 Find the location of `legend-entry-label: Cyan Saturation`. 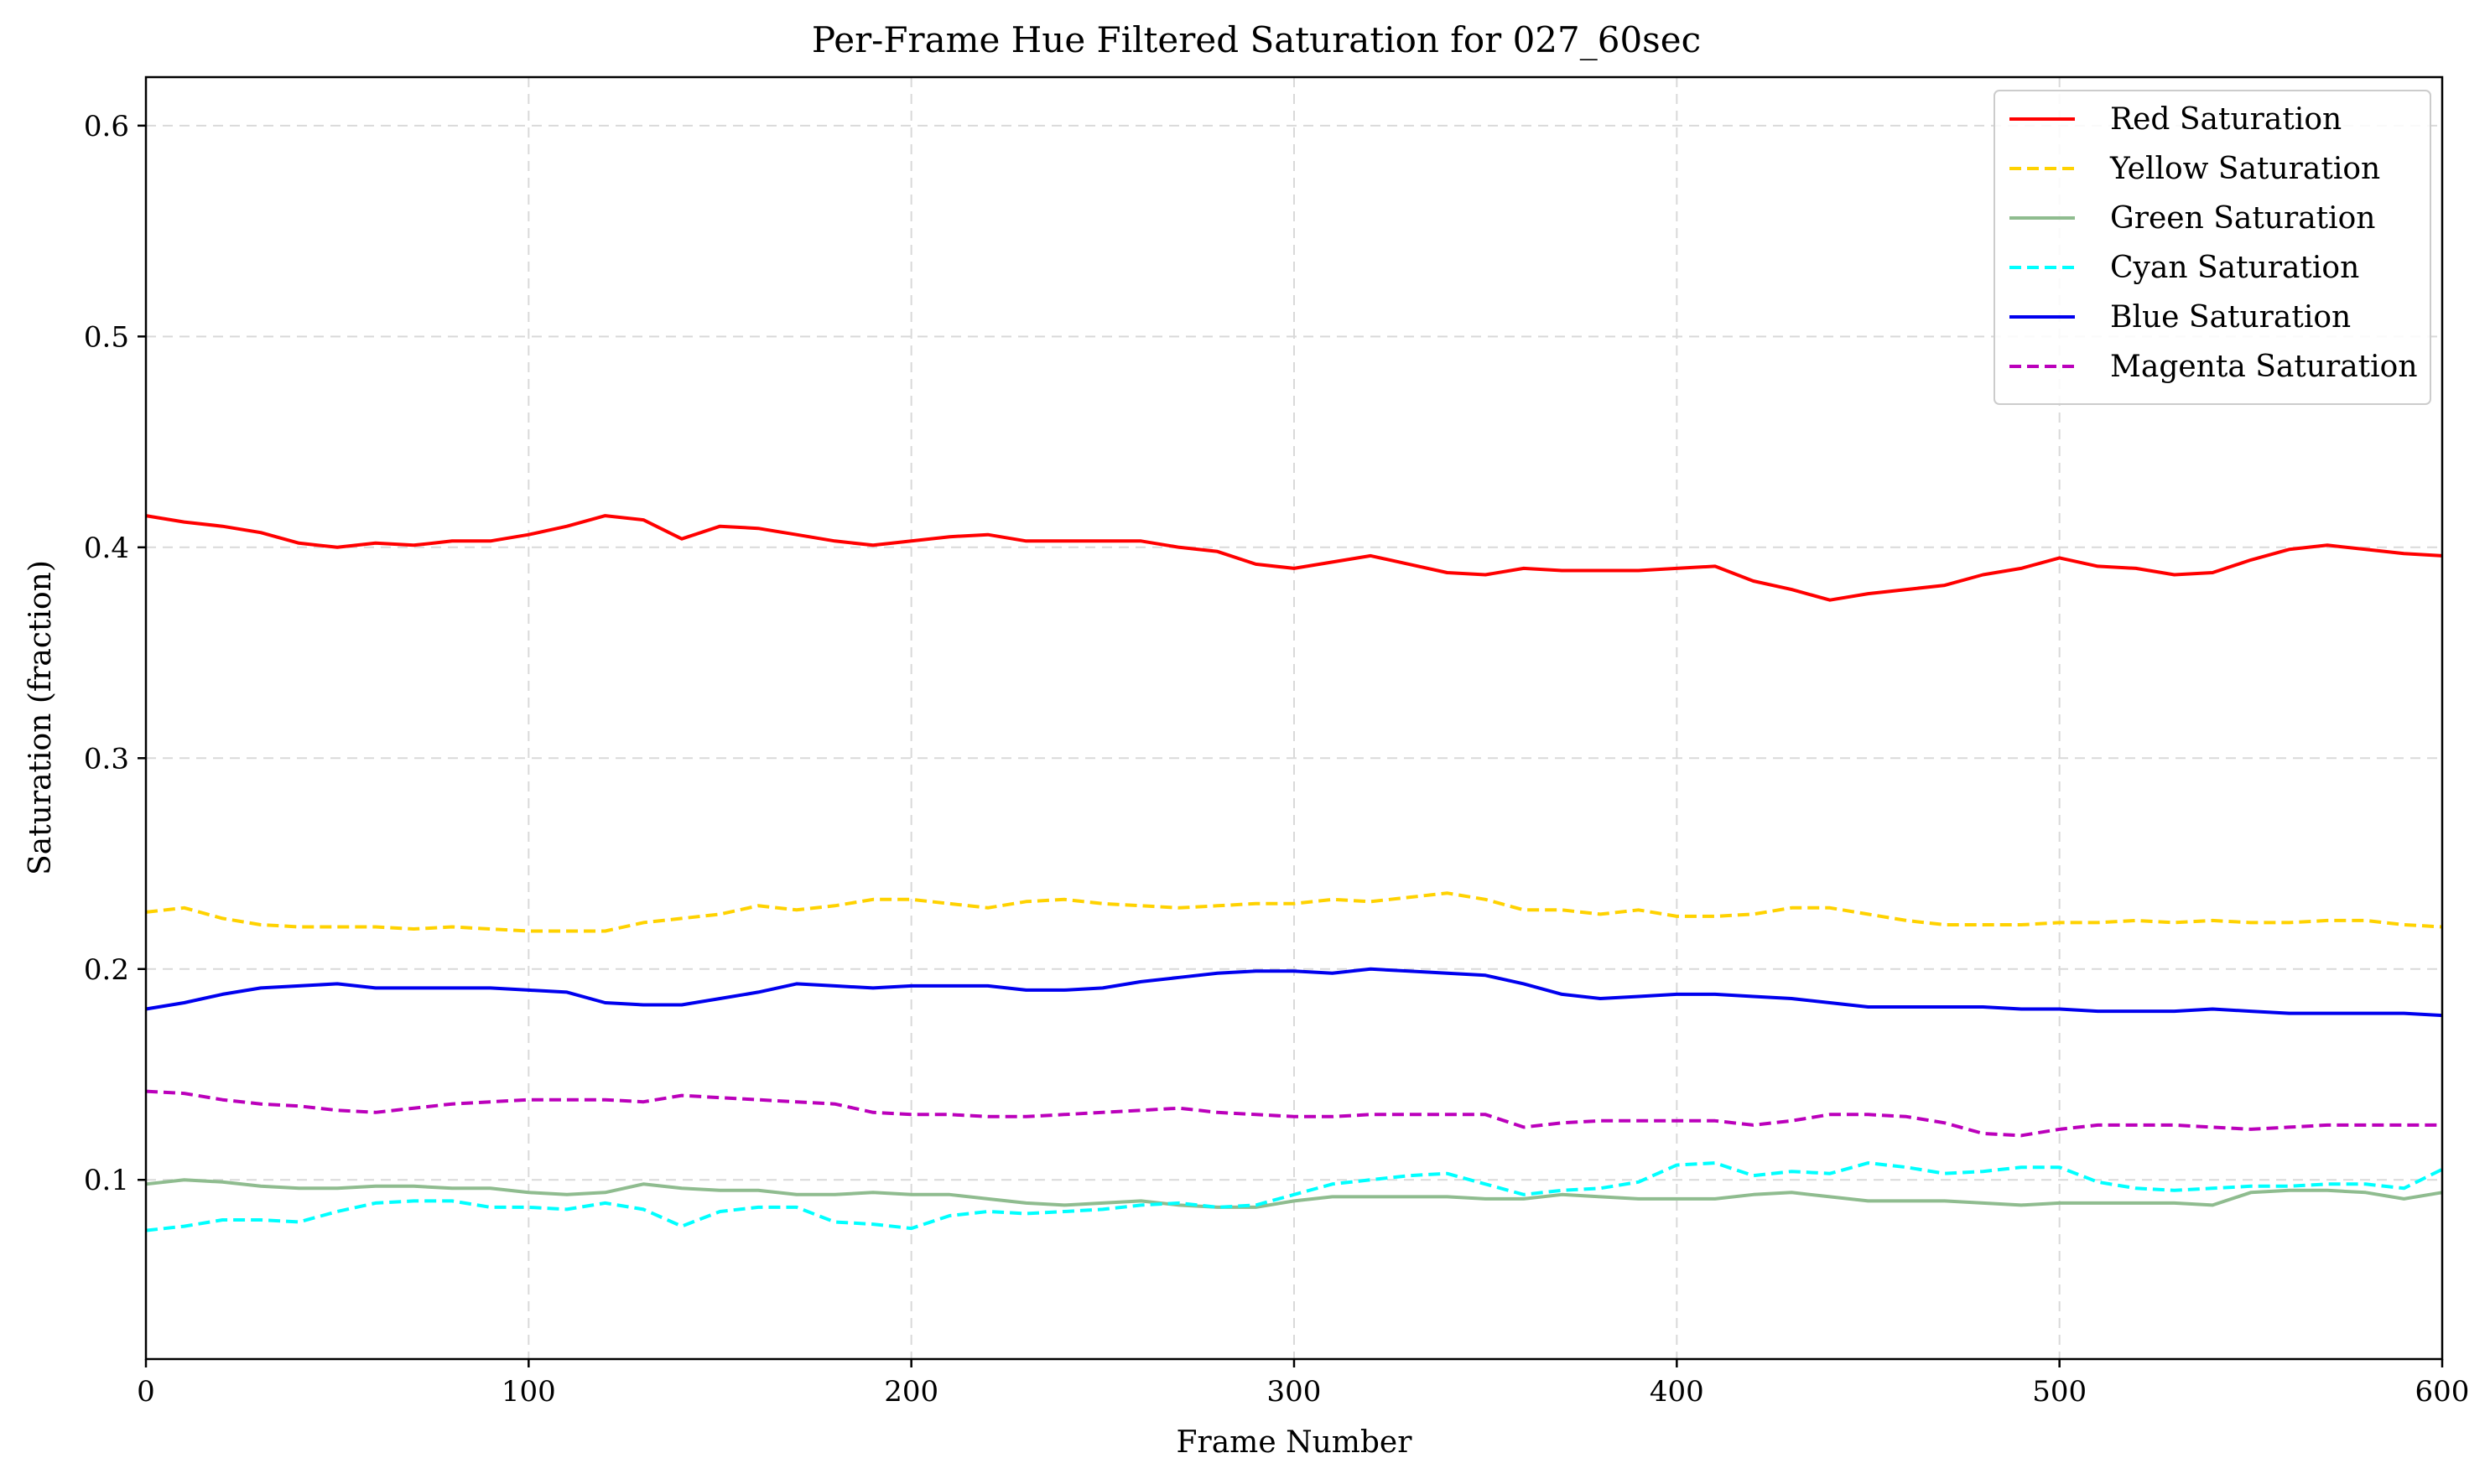

legend-entry-label: Cyan Saturation is located at coordinates (2234, 268).